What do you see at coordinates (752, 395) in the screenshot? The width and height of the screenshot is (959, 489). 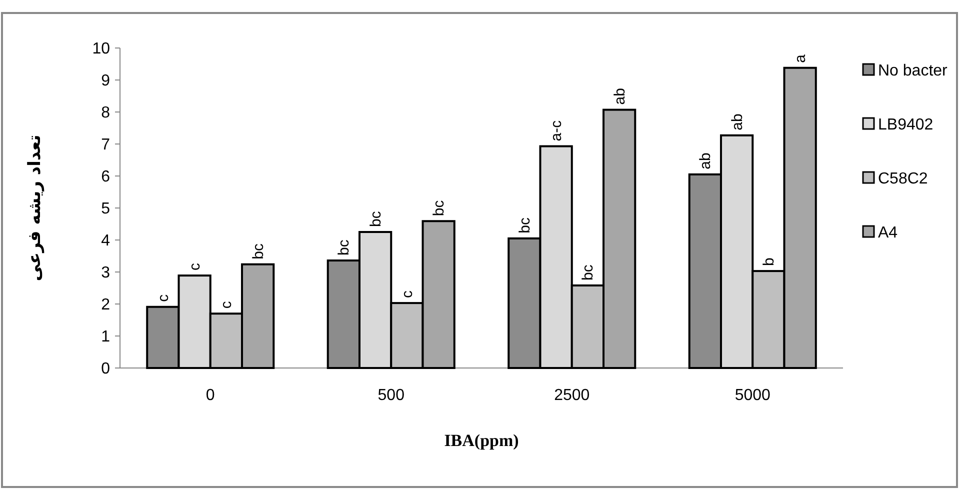 I see `x-tick-label: 5000` at bounding box center [752, 395].